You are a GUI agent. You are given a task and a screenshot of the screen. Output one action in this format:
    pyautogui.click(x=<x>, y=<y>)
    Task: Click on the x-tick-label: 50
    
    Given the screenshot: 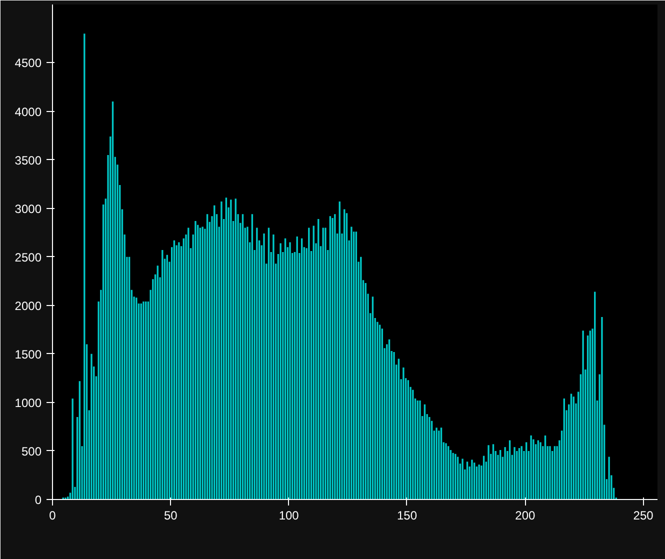 What is the action you would take?
    pyautogui.click(x=171, y=515)
    